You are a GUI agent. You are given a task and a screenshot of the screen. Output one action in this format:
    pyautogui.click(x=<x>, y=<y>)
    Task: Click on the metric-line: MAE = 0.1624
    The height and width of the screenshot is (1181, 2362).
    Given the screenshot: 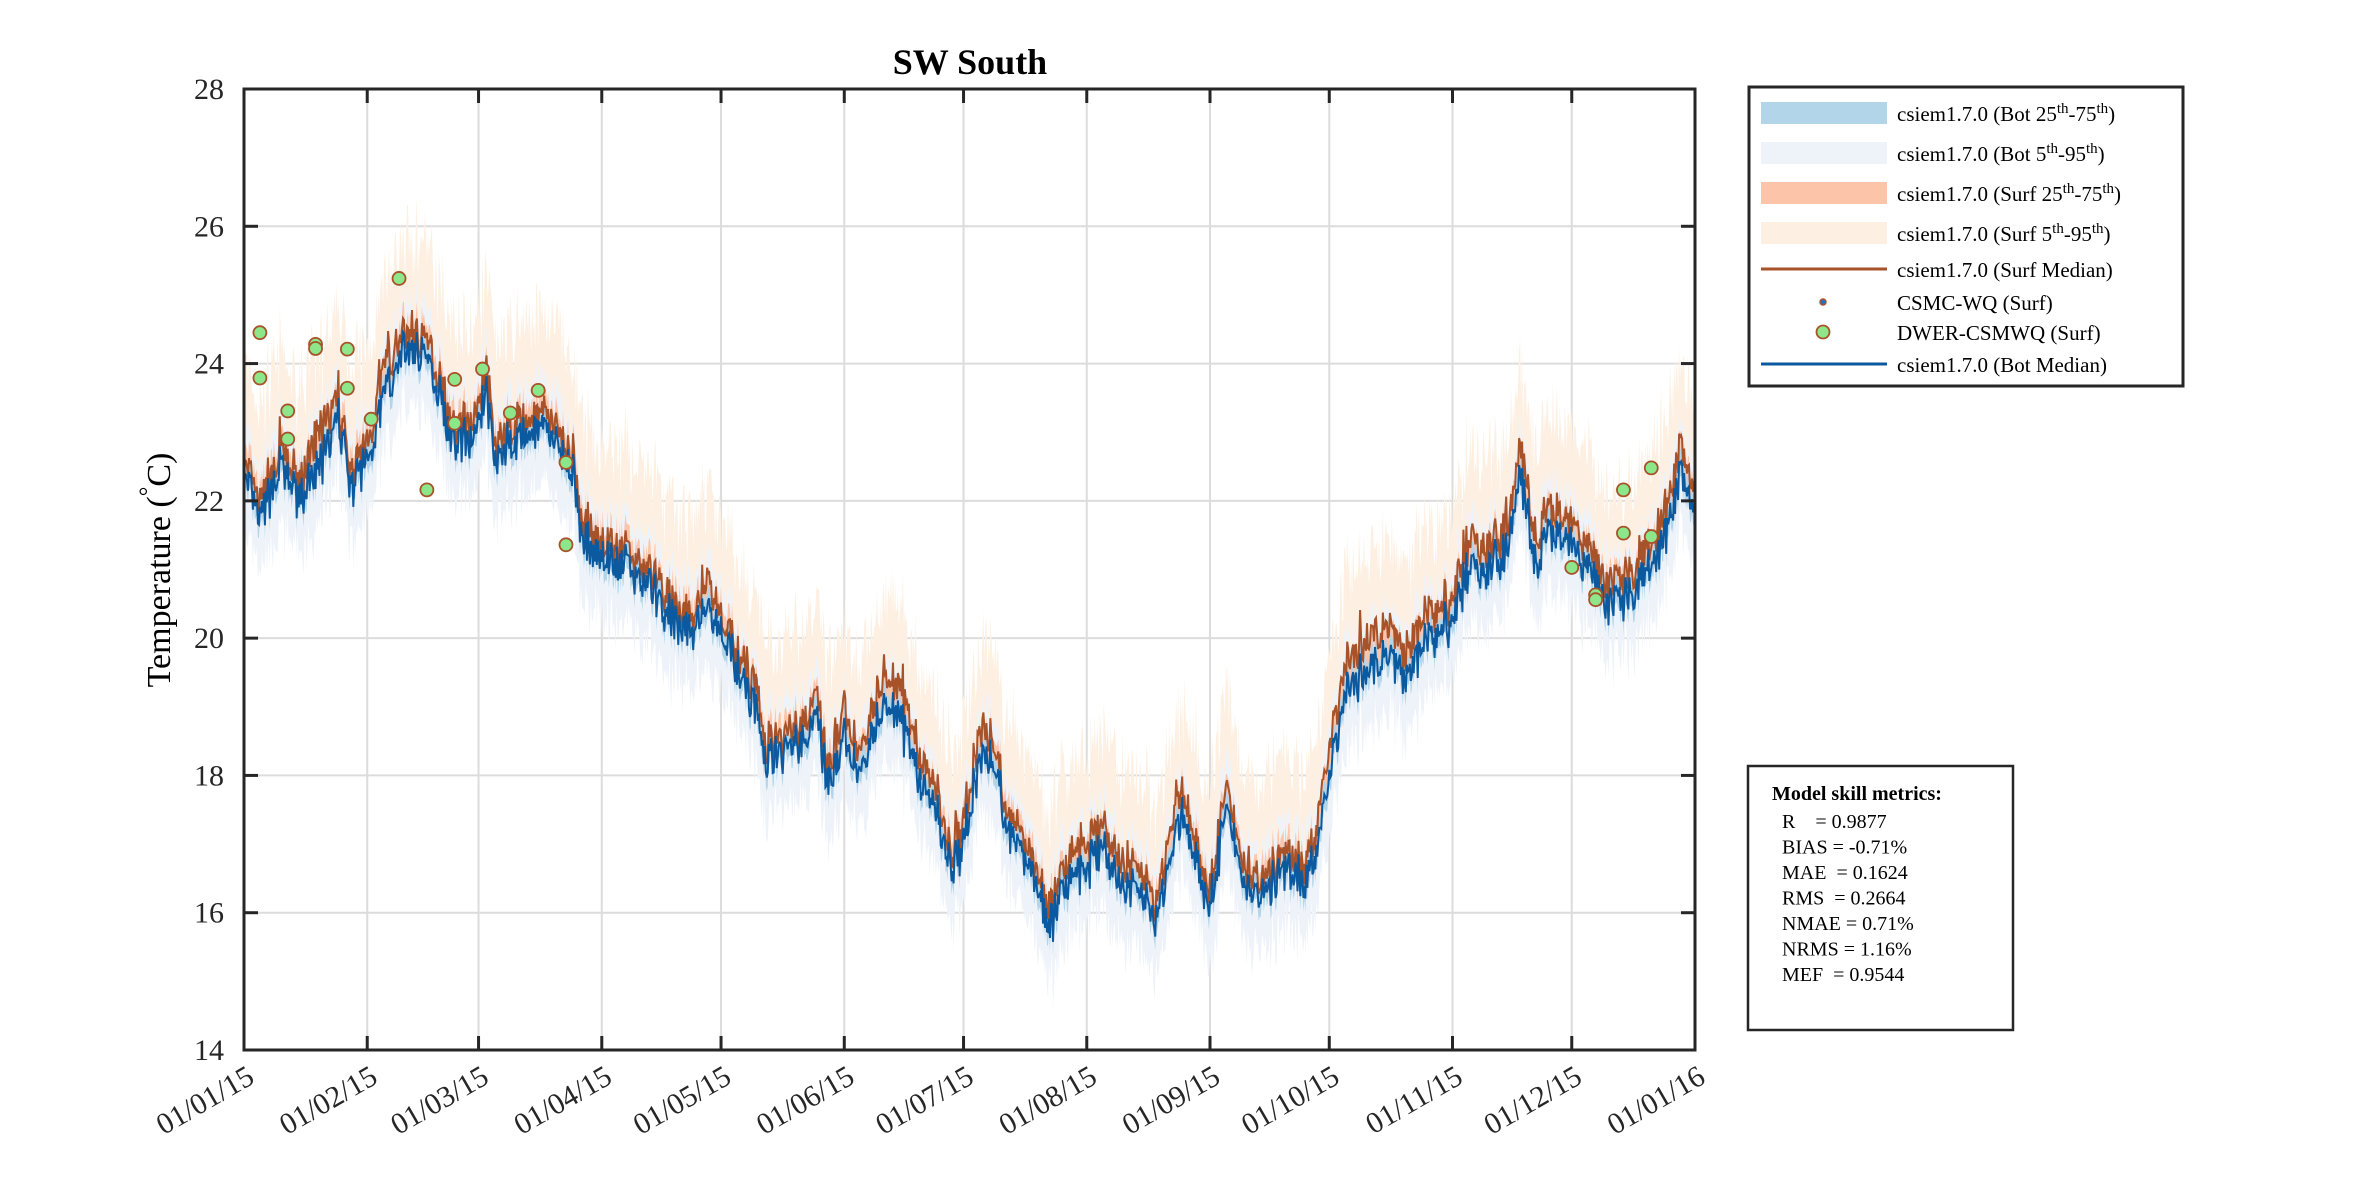 What is the action you would take?
    pyautogui.click(x=1845, y=873)
    